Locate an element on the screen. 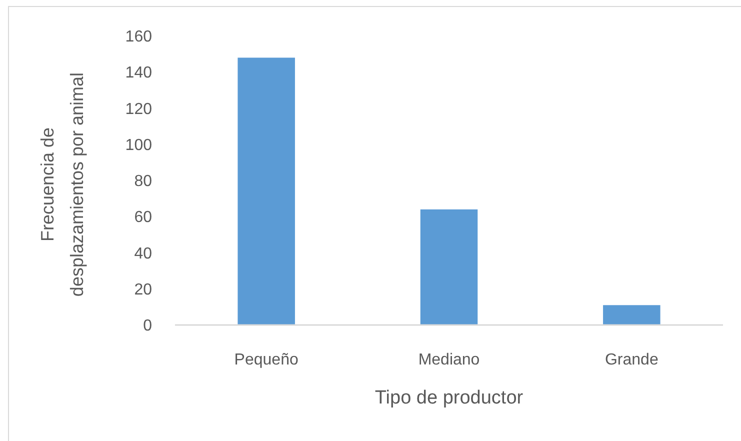 The width and height of the screenshot is (741, 441). x-tick-label: Pequeño is located at coordinates (266, 360).